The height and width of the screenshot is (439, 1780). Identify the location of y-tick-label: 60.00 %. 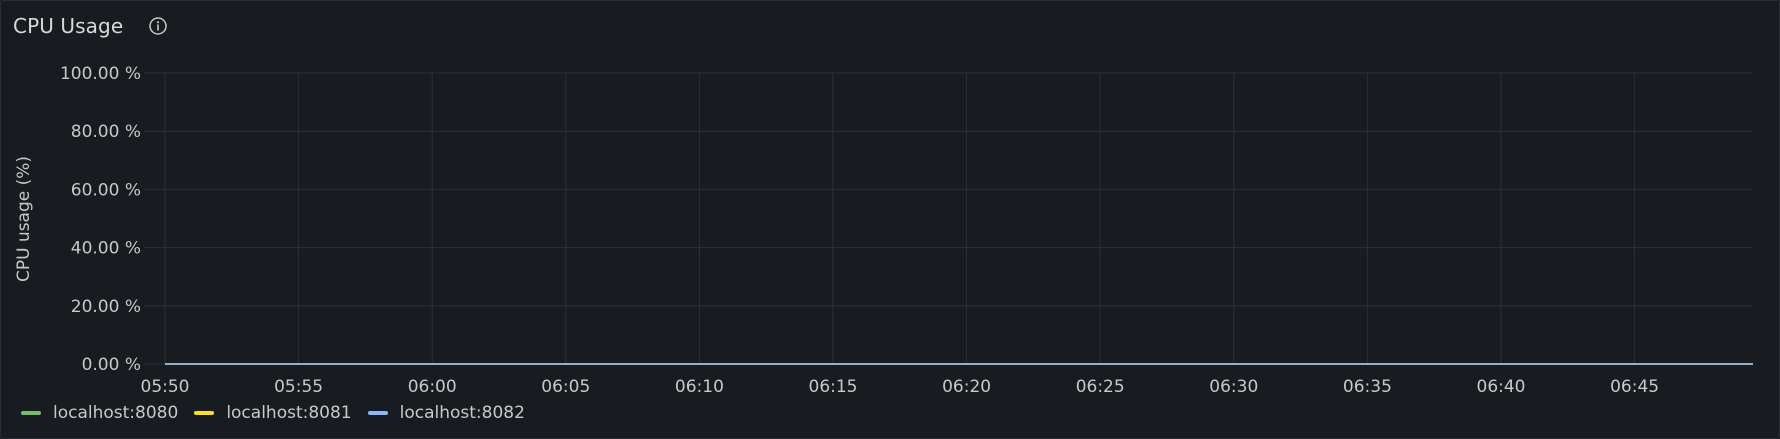
(106, 190).